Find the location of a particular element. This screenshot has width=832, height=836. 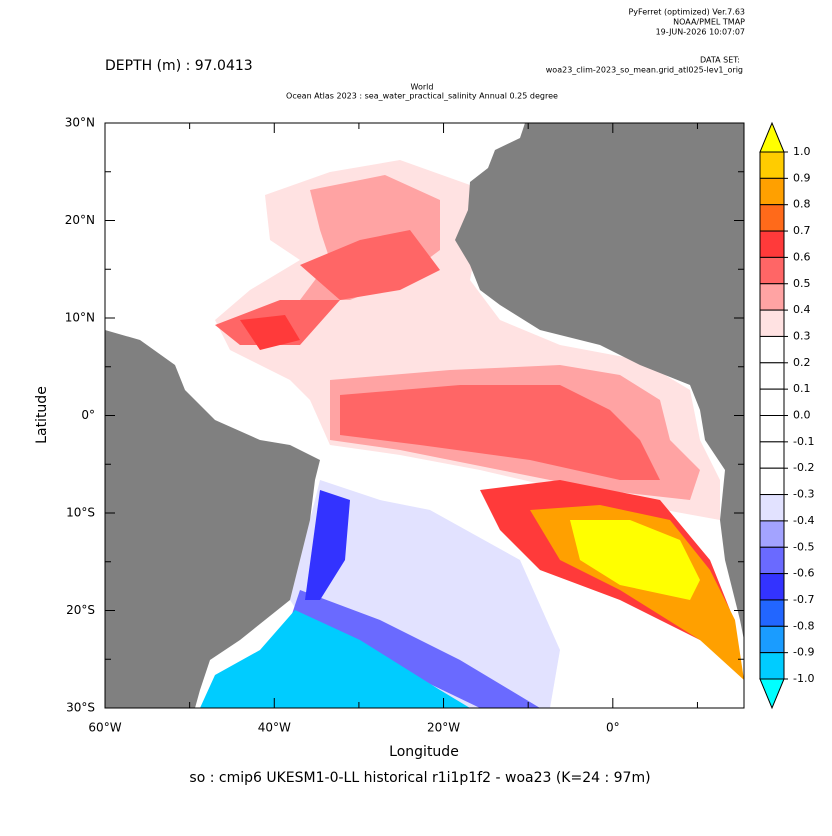

colorbar-label: 0.0 is located at coordinates (802, 415).